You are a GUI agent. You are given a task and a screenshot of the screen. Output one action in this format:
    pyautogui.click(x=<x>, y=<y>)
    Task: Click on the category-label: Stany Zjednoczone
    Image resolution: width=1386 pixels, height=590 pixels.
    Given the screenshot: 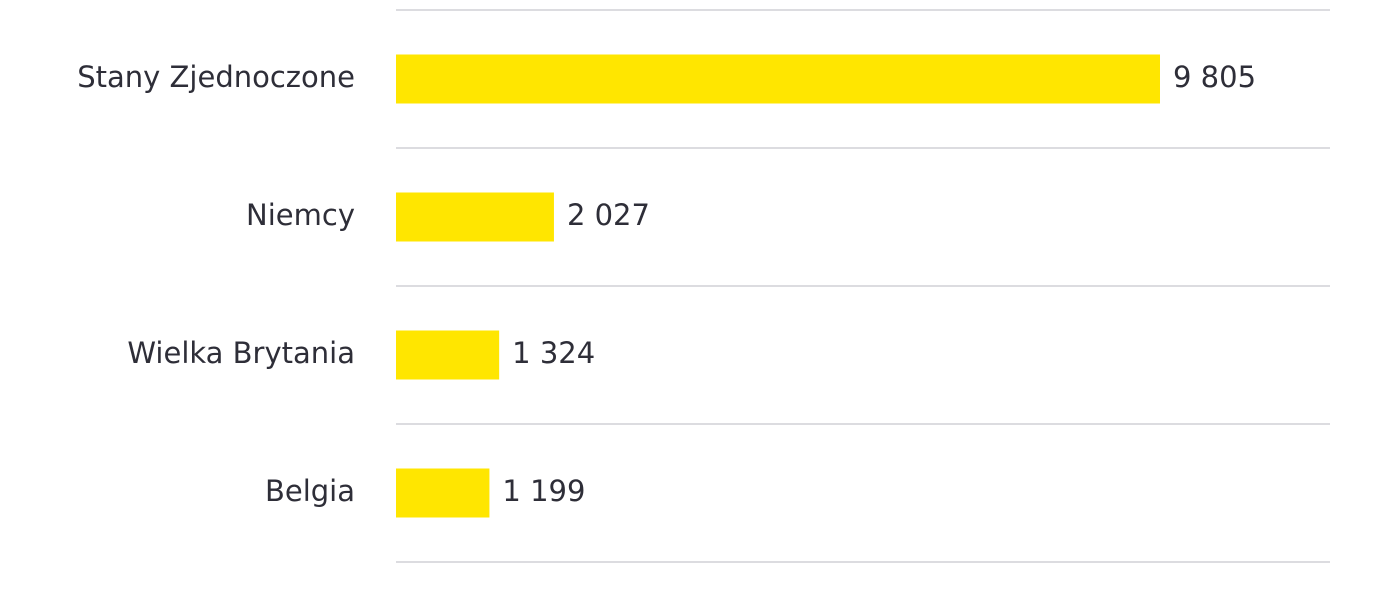 What is the action you would take?
    pyautogui.click(x=216, y=77)
    